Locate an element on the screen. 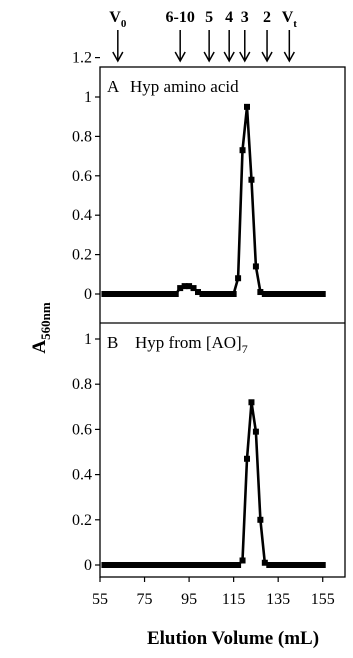  fraction-marker-label: 3 is located at coordinates (245, 17).